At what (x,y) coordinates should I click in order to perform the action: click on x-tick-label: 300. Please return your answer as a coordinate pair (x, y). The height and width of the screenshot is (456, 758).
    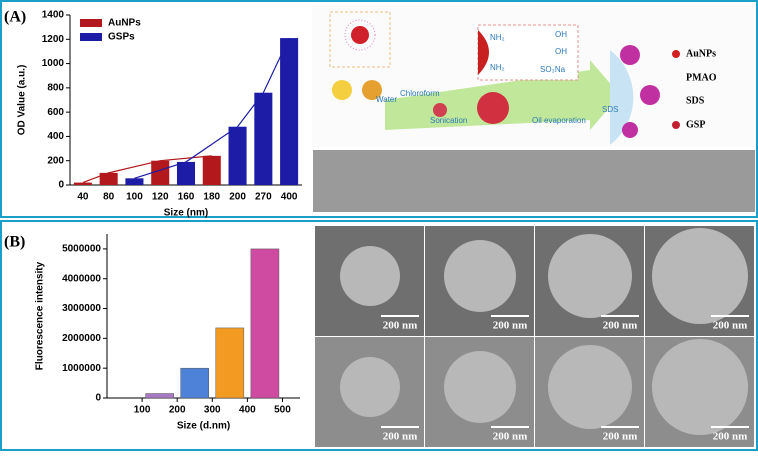
    Looking at the image, I should click on (212, 410).